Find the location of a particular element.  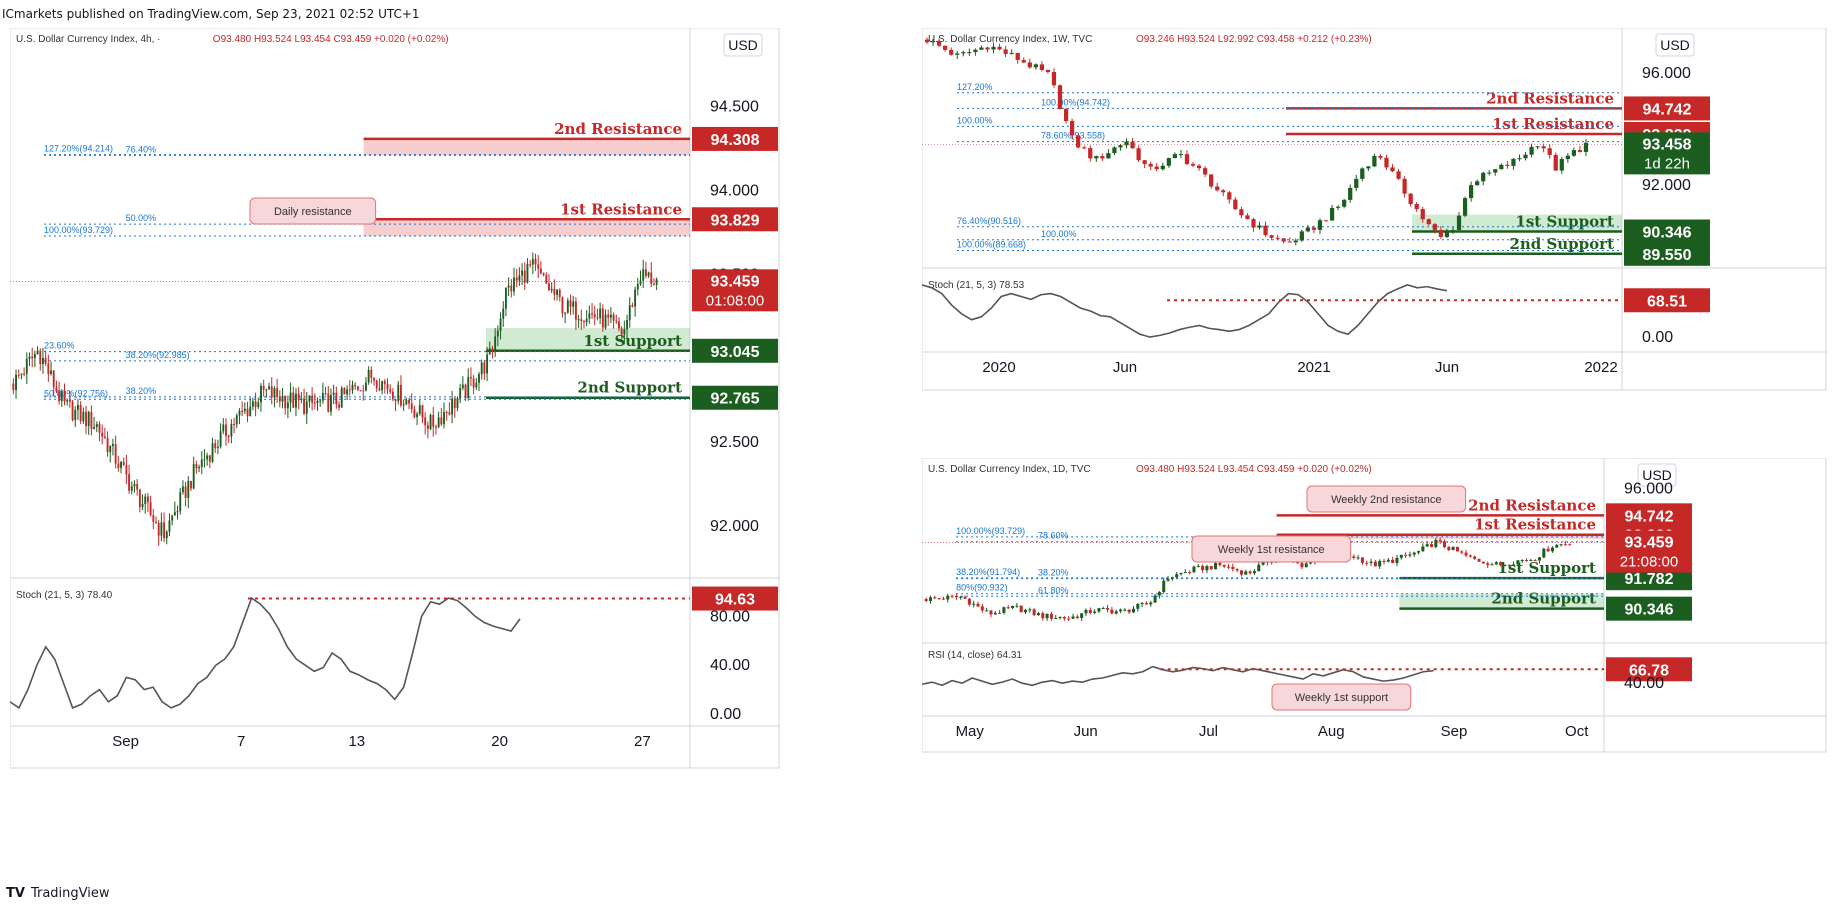

current-price-tag is located at coordinates (1649, 551).